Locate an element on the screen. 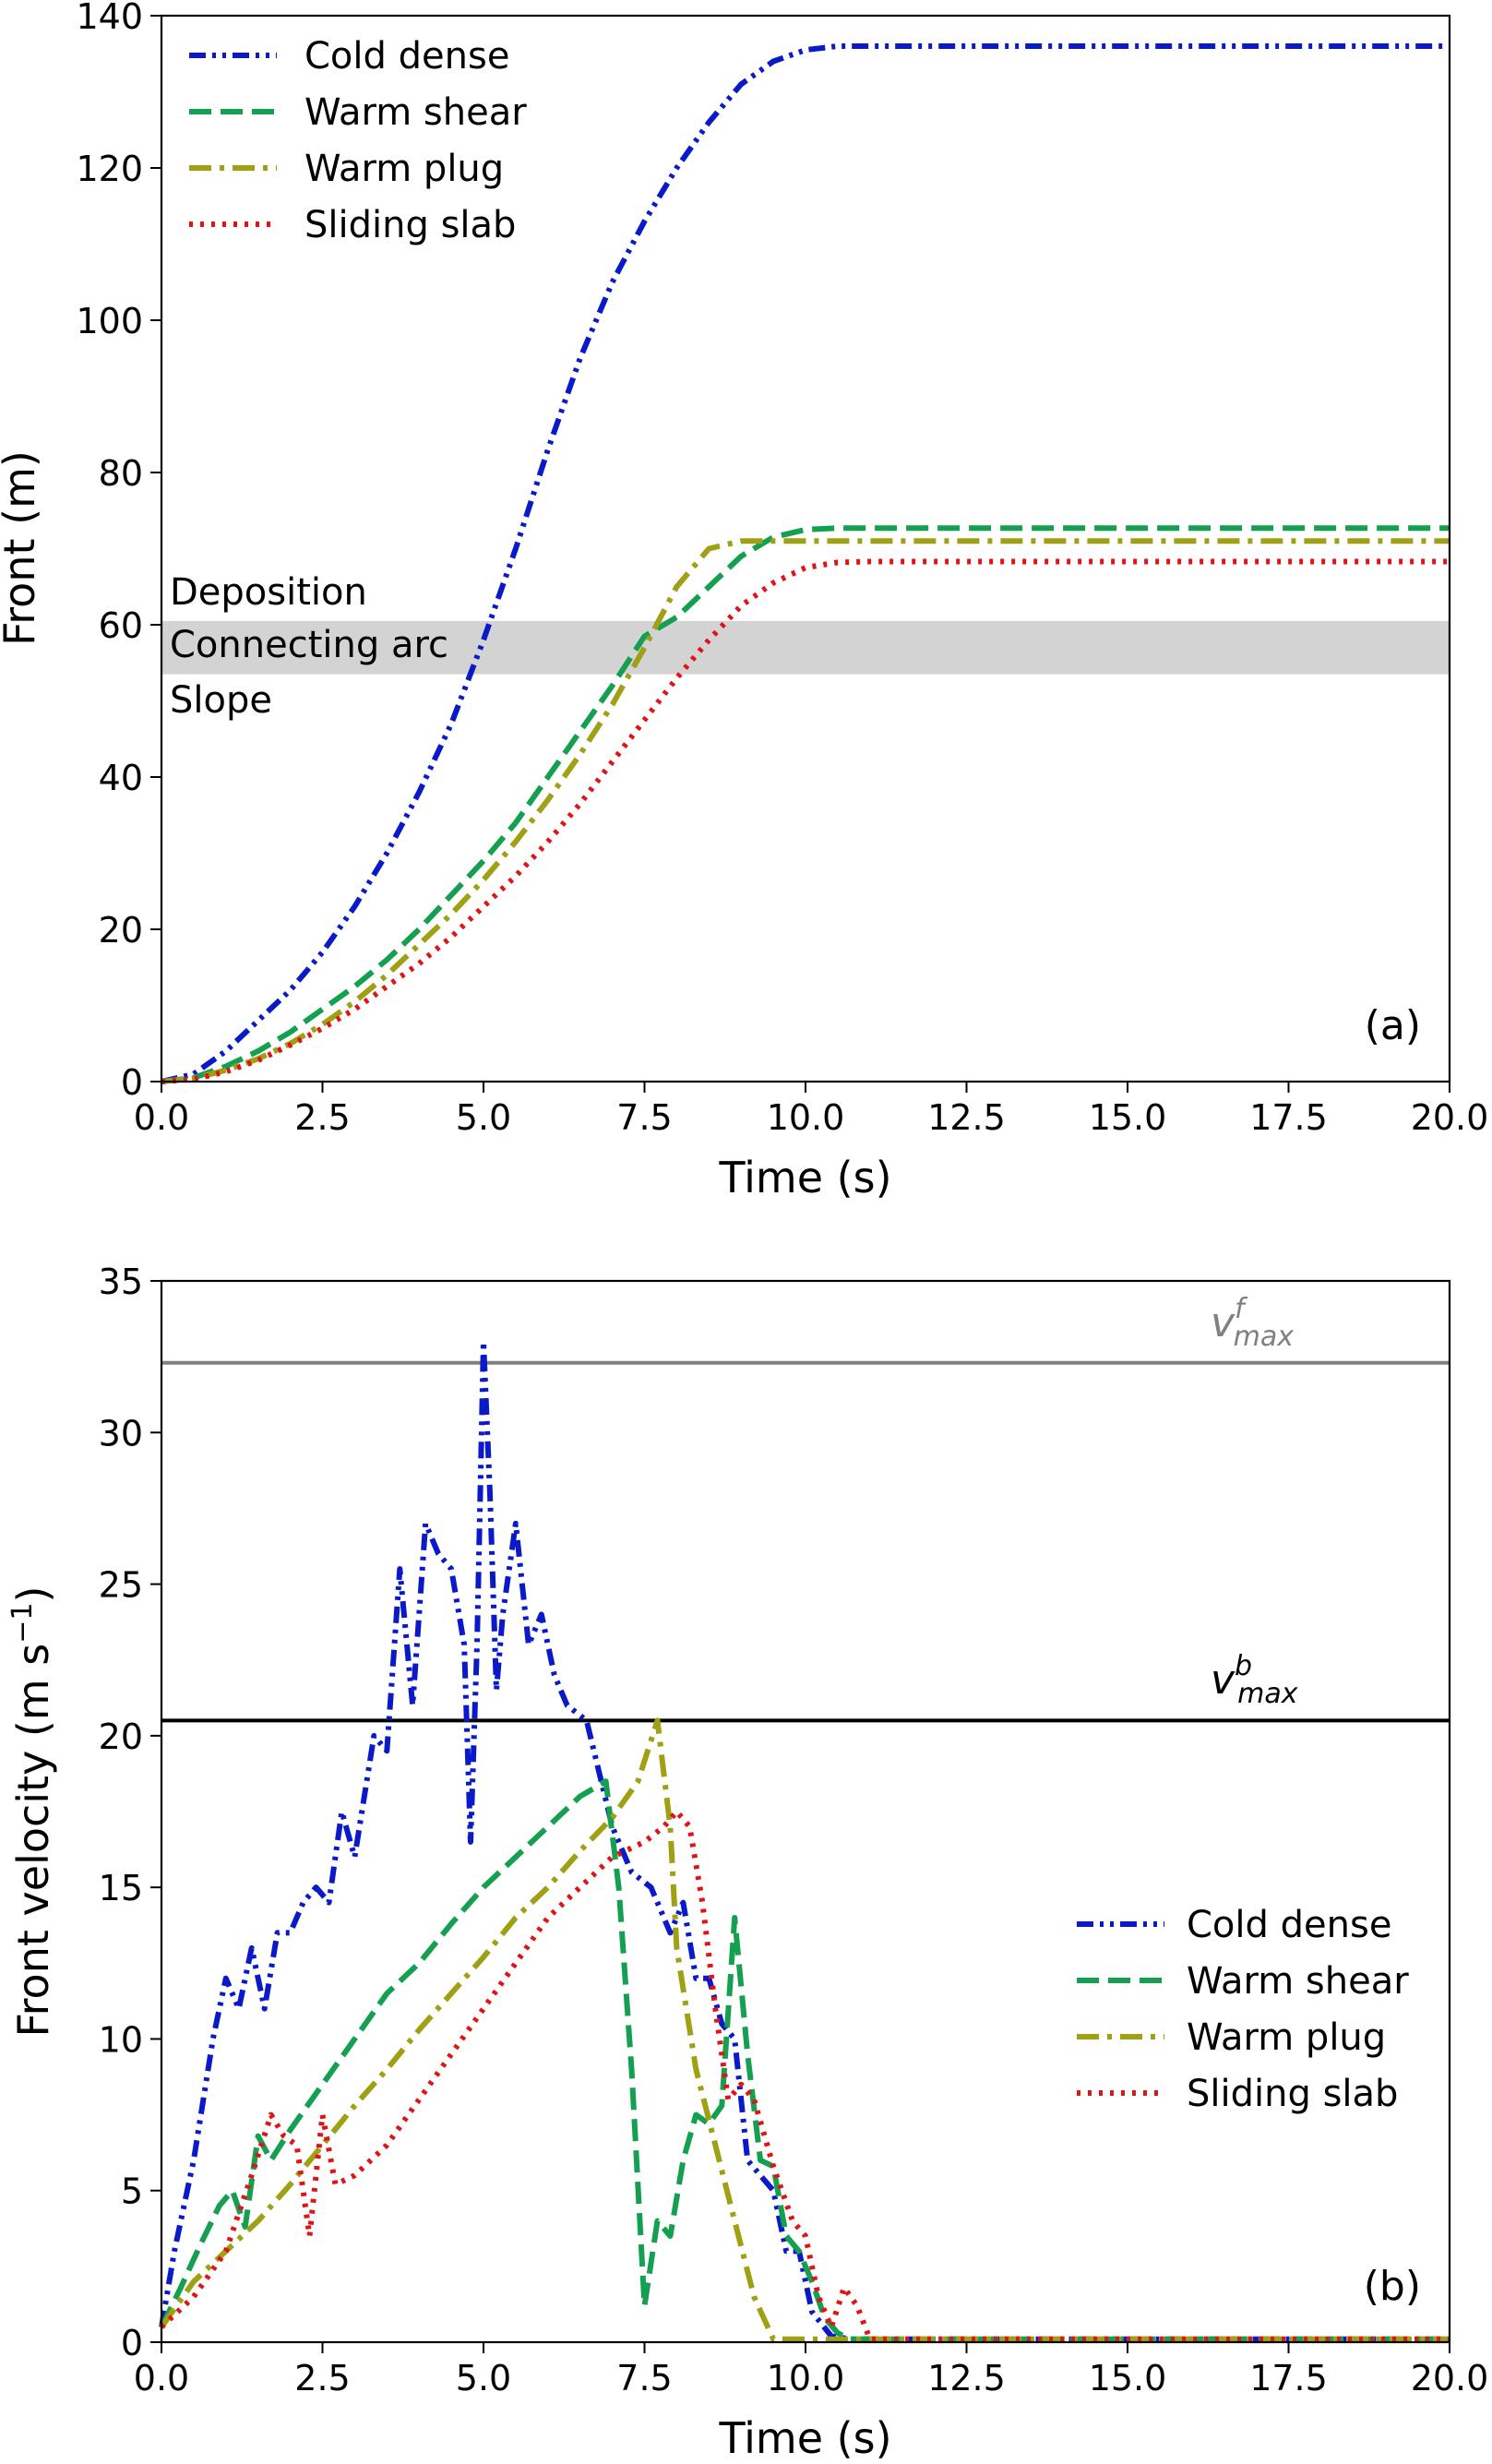 Image resolution: width=1492 pixels, height=2464 pixels. y-tick-label: 15 is located at coordinates (121, 1888).